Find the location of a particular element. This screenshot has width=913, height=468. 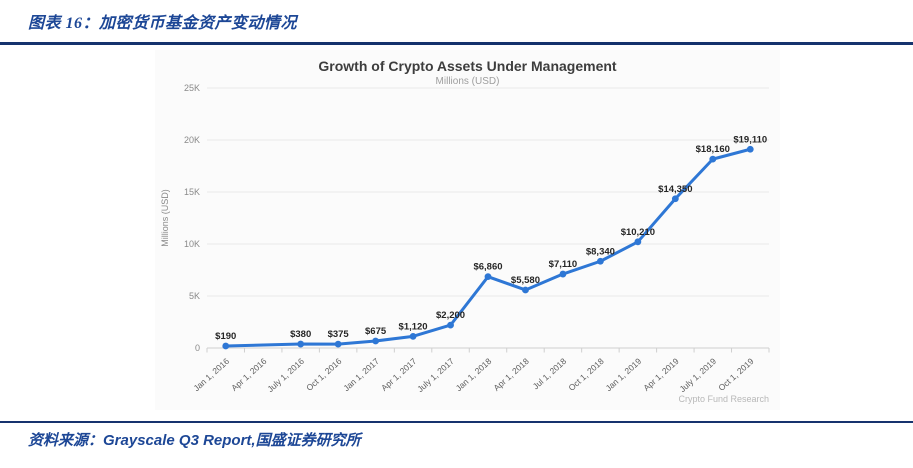

data-label: $6,860 is located at coordinates (487, 267).